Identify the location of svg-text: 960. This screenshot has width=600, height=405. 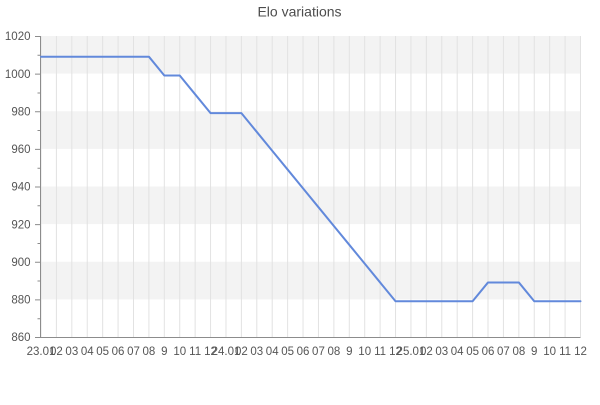
(20, 150).